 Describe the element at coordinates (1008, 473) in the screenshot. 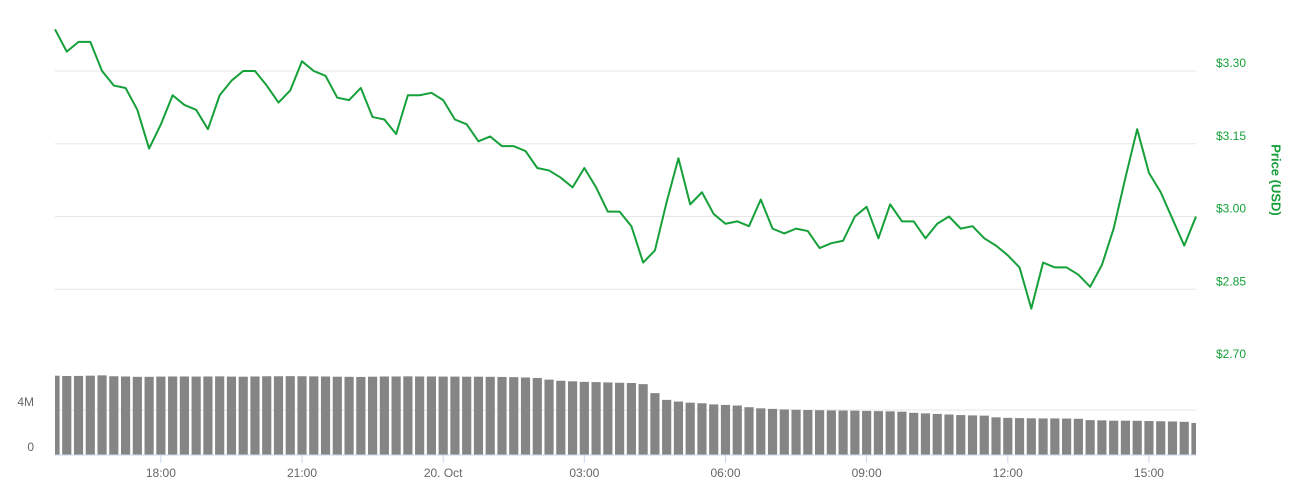

I see `x-tick-label: 12:00` at that location.